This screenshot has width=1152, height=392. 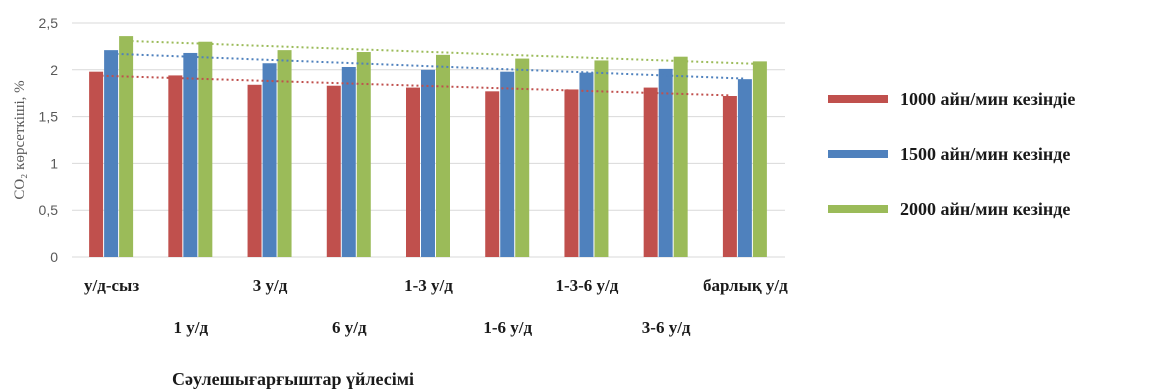 What do you see at coordinates (20, 139) in the screenshot?
I see `y-axis-label: CO₂ көрсеткіші, %` at bounding box center [20, 139].